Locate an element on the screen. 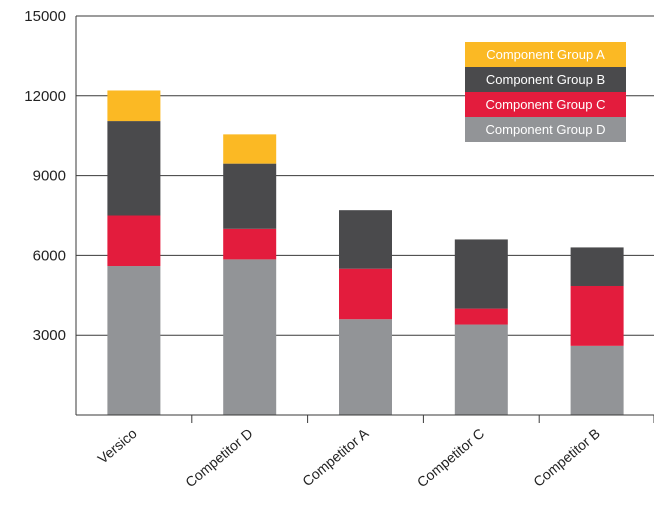  y-tick-label: 9000 is located at coordinates (49, 176).